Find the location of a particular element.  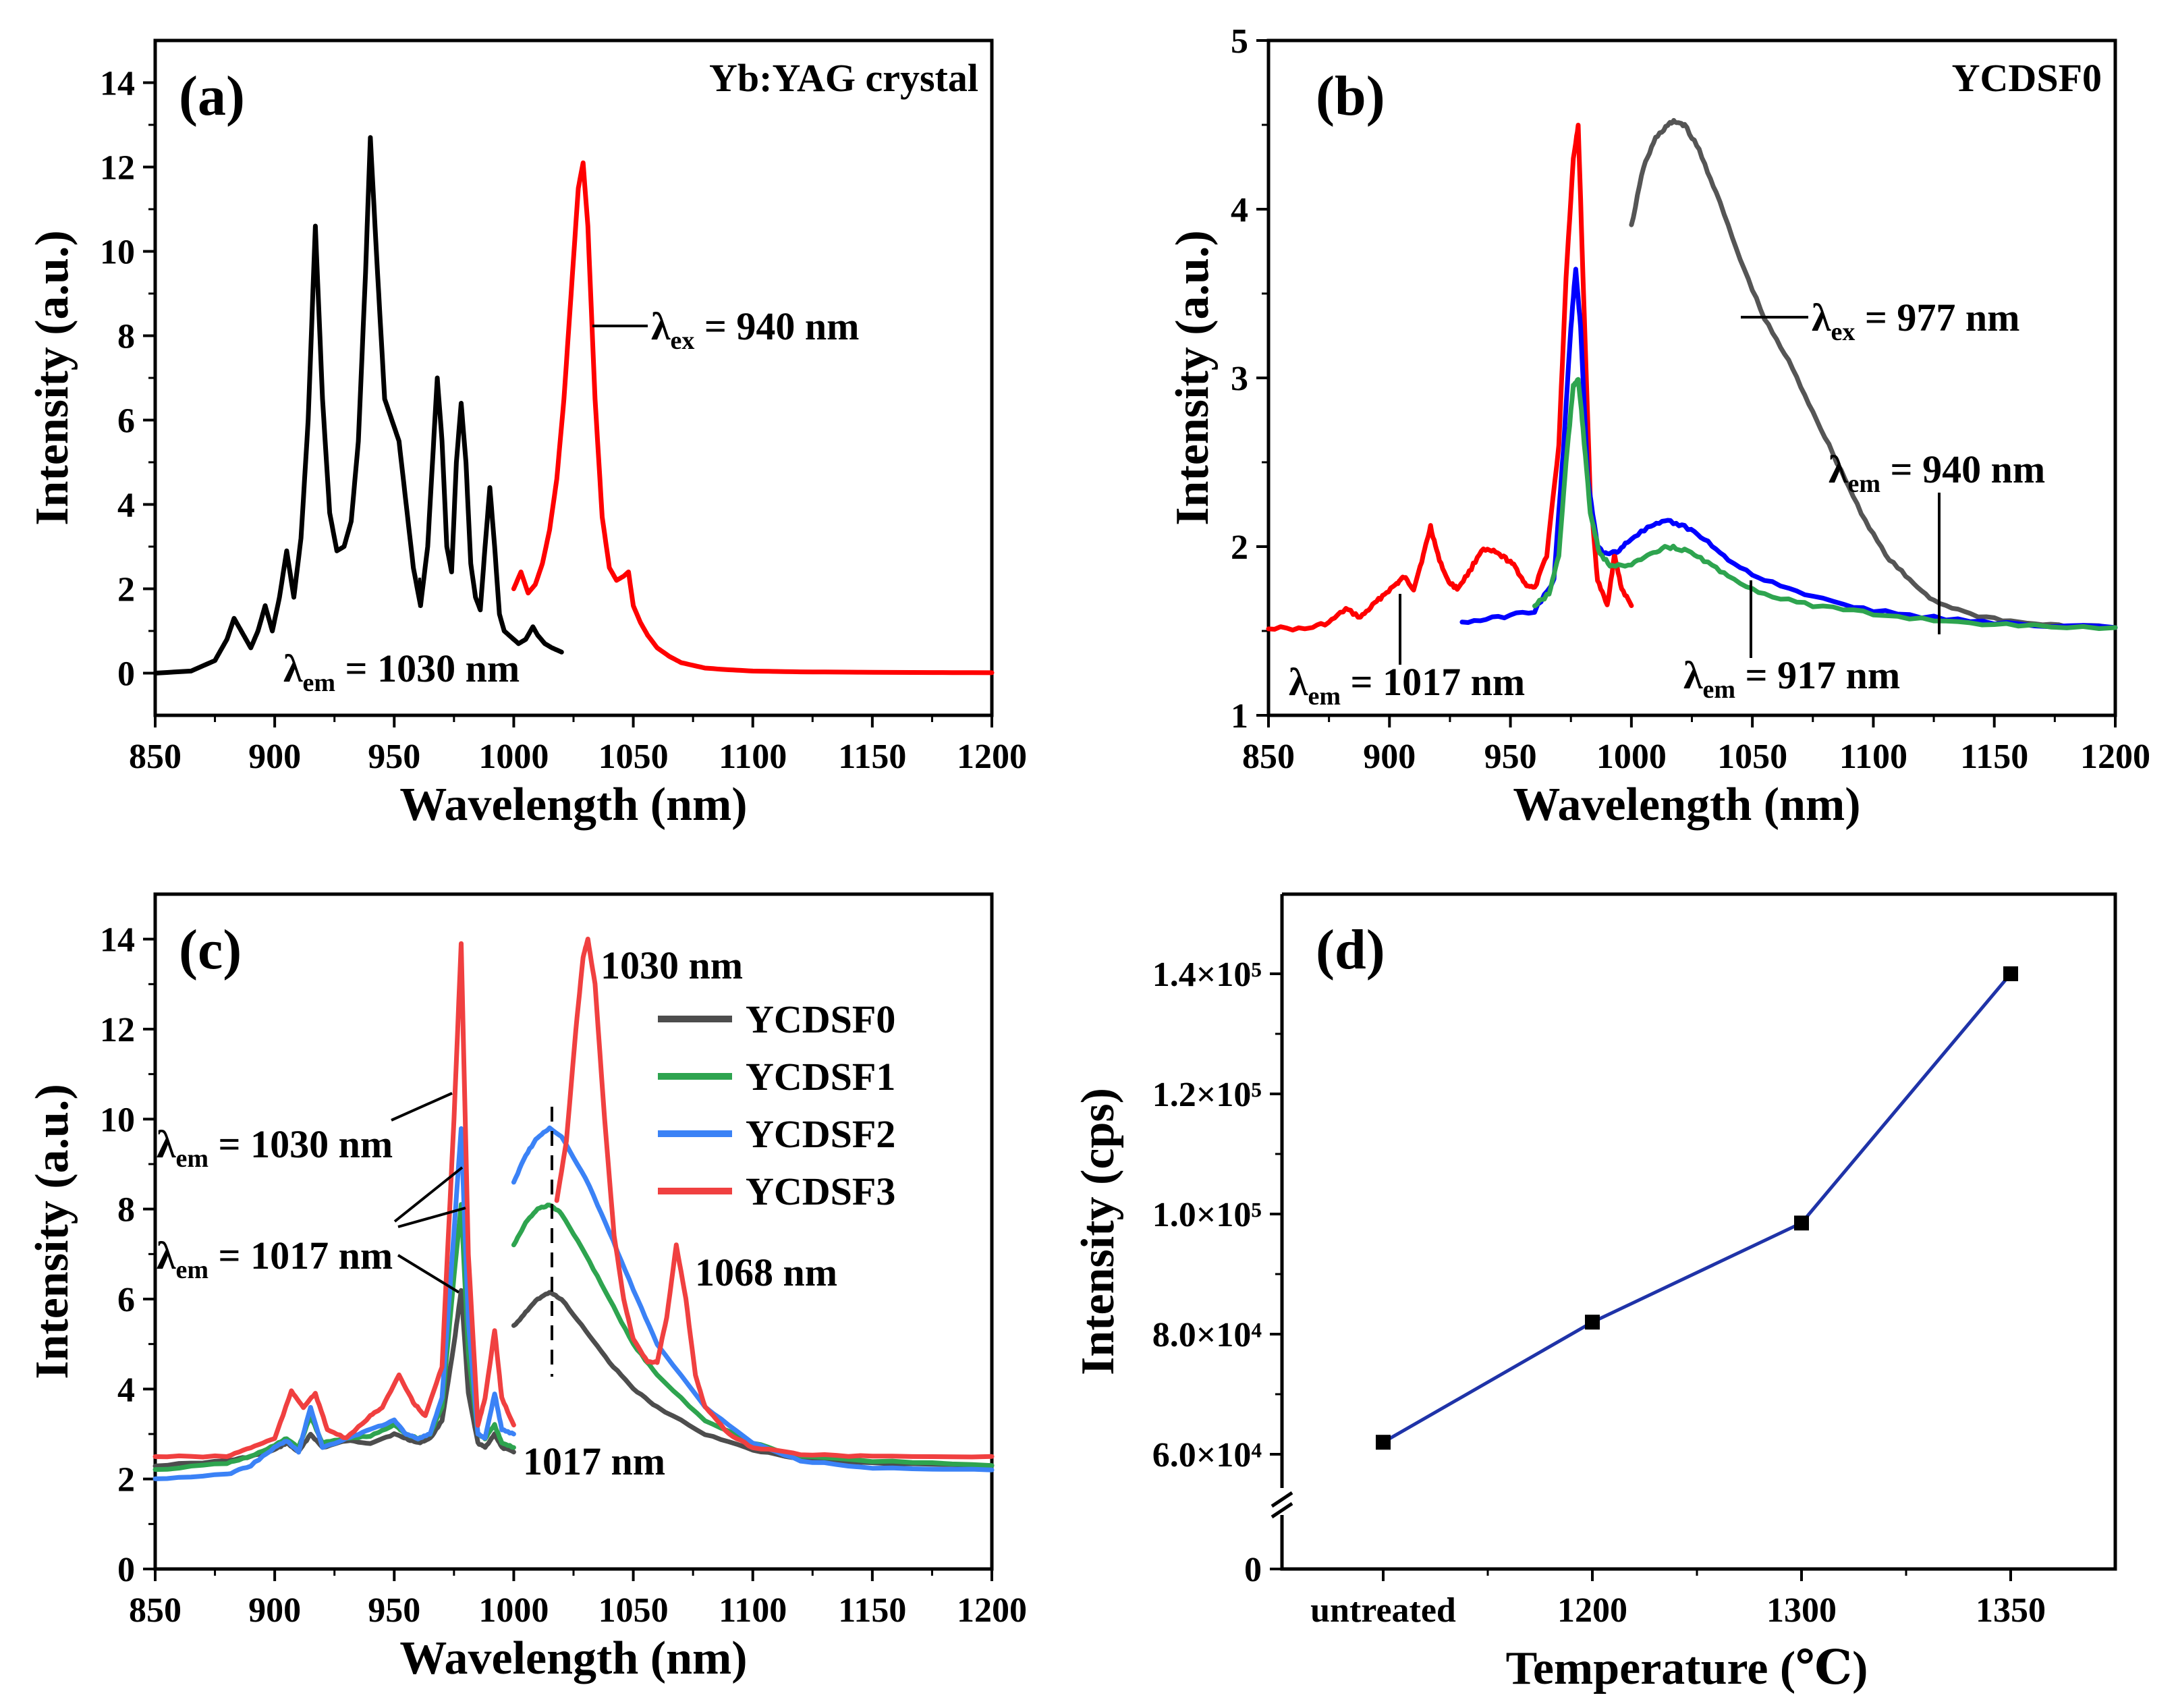

series-line-excitation-em-1017-nm- is located at coordinates (1450, 377).